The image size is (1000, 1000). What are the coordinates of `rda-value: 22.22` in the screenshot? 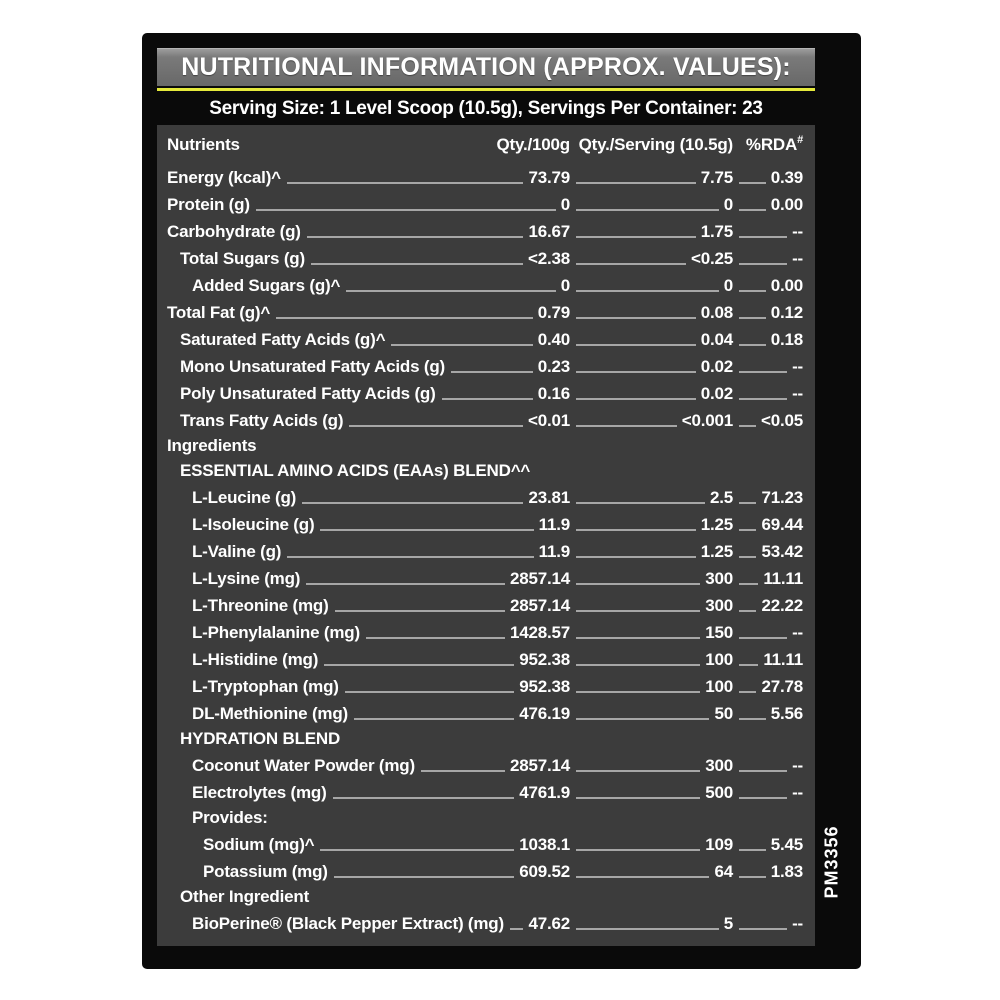 It's located at (782, 605).